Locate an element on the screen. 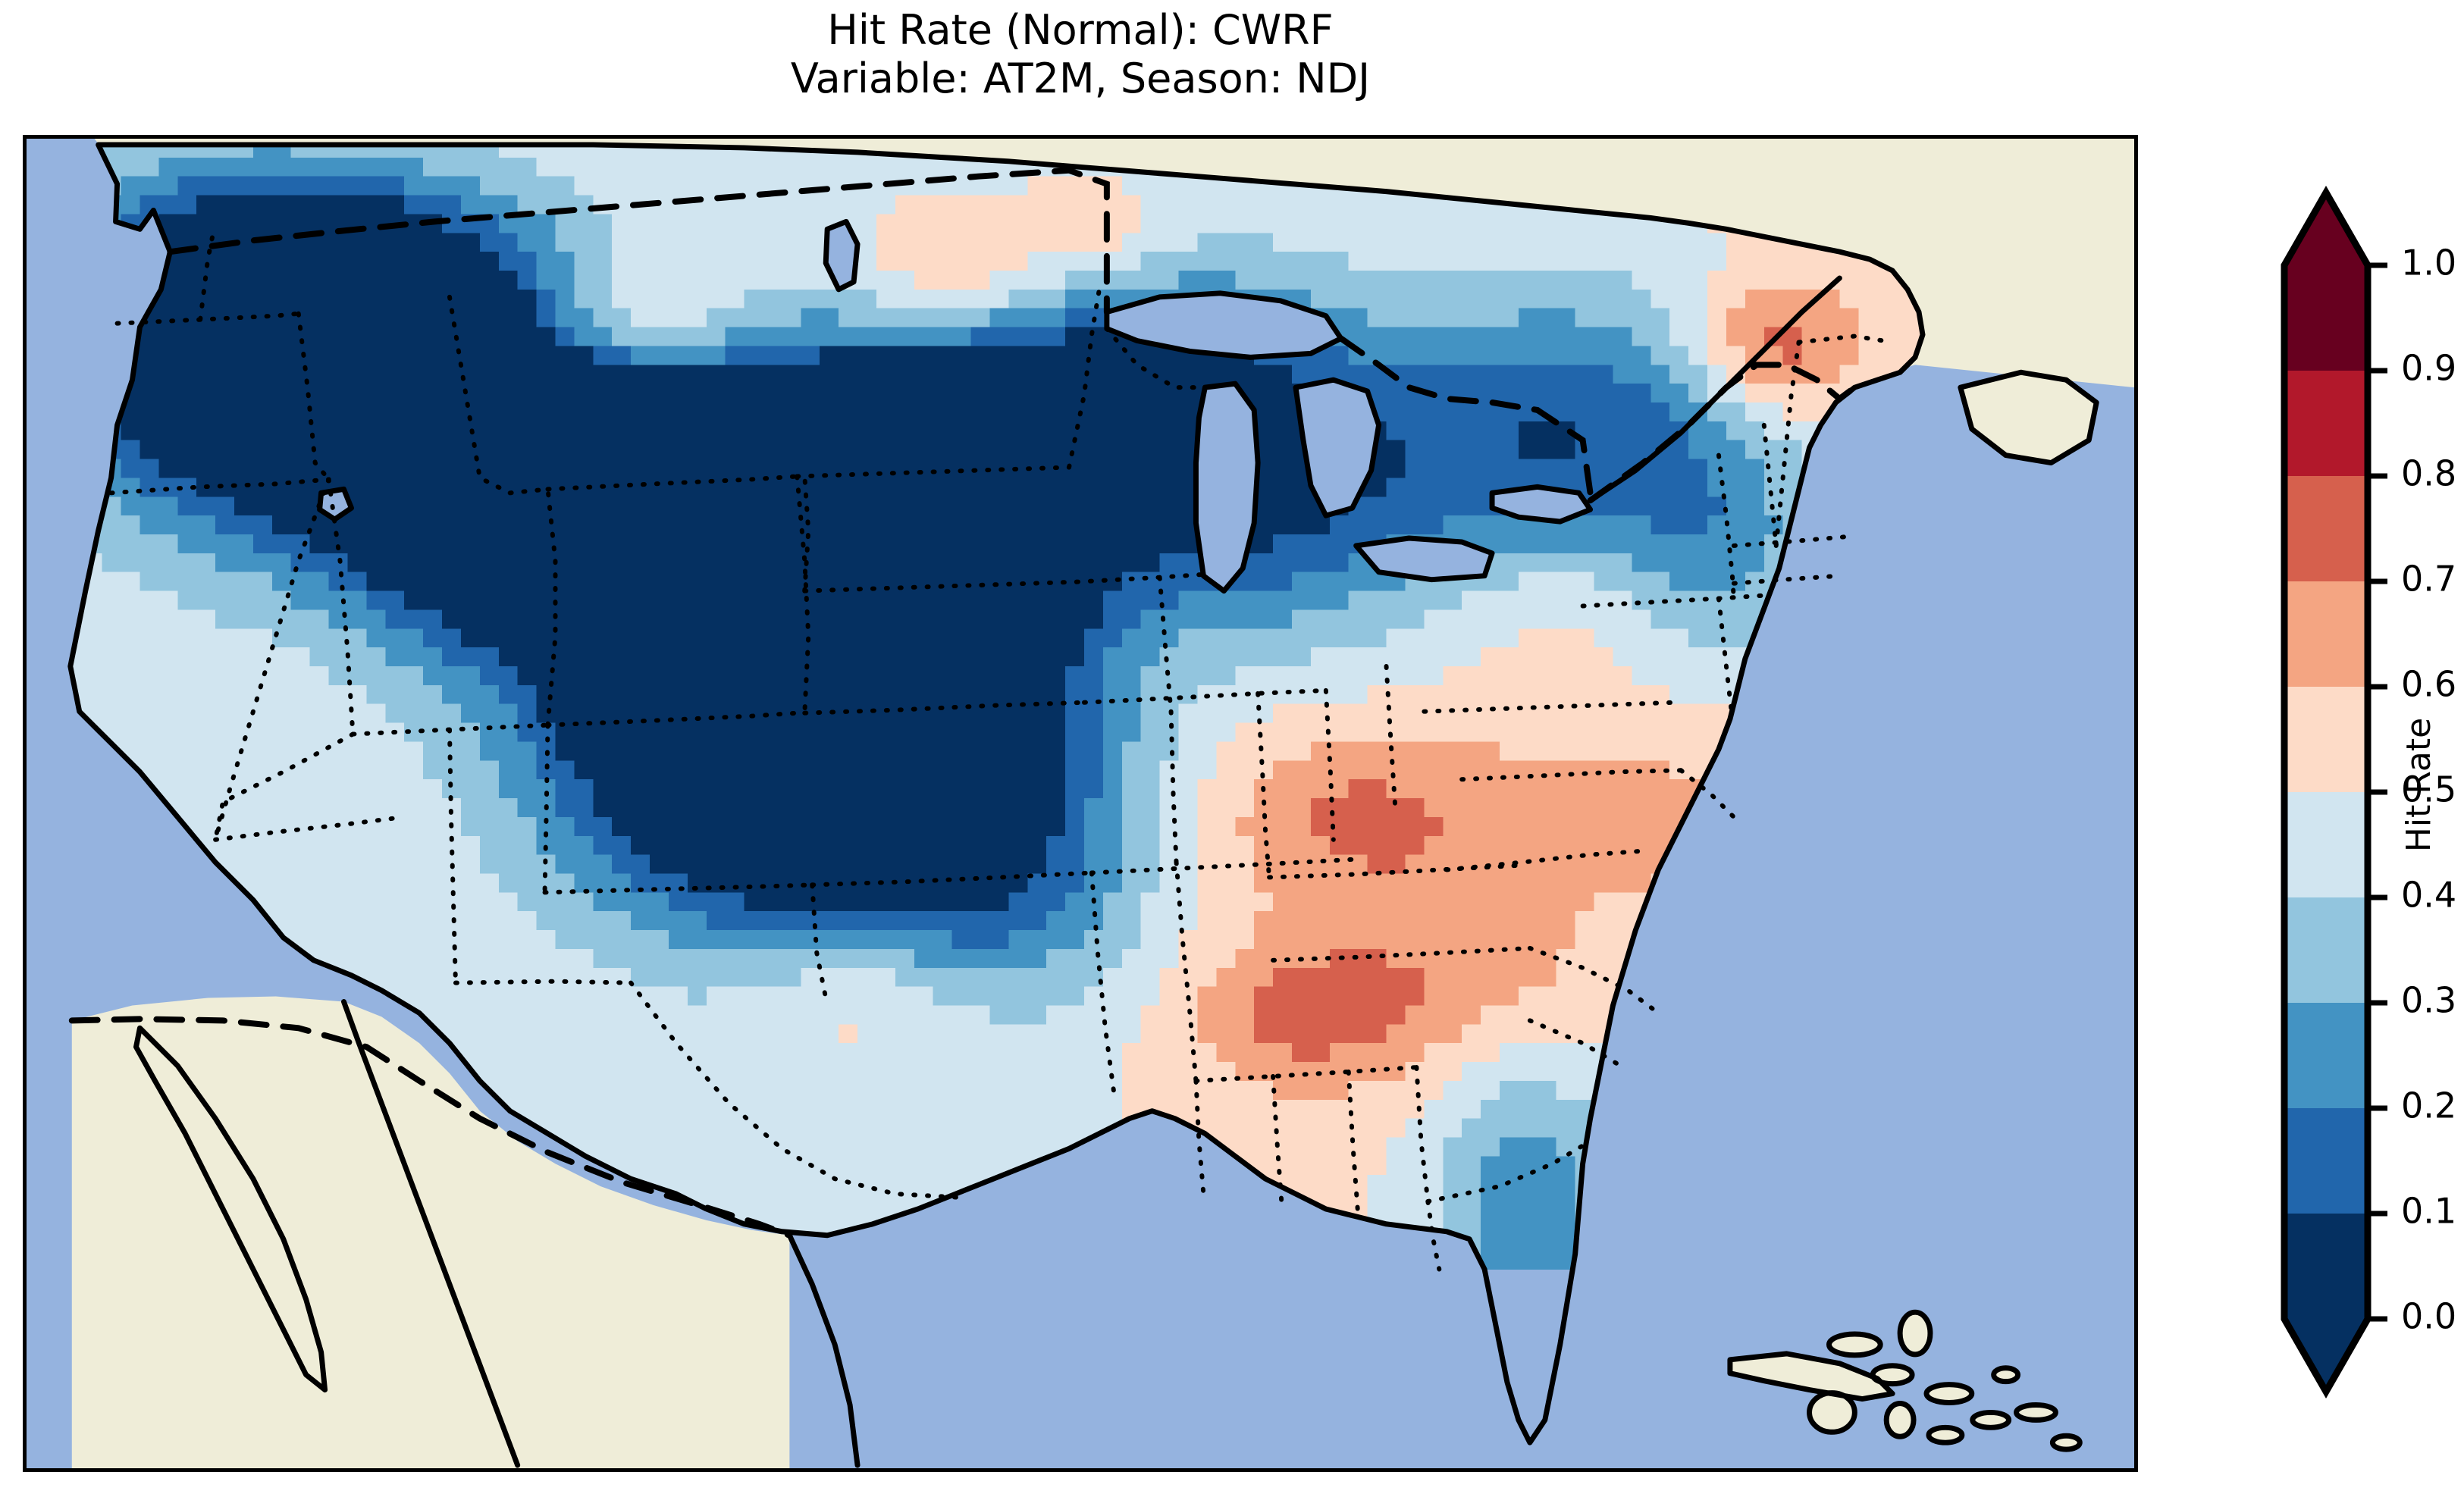  colorbar-under-arrow is located at coordinates (2326, 1355).